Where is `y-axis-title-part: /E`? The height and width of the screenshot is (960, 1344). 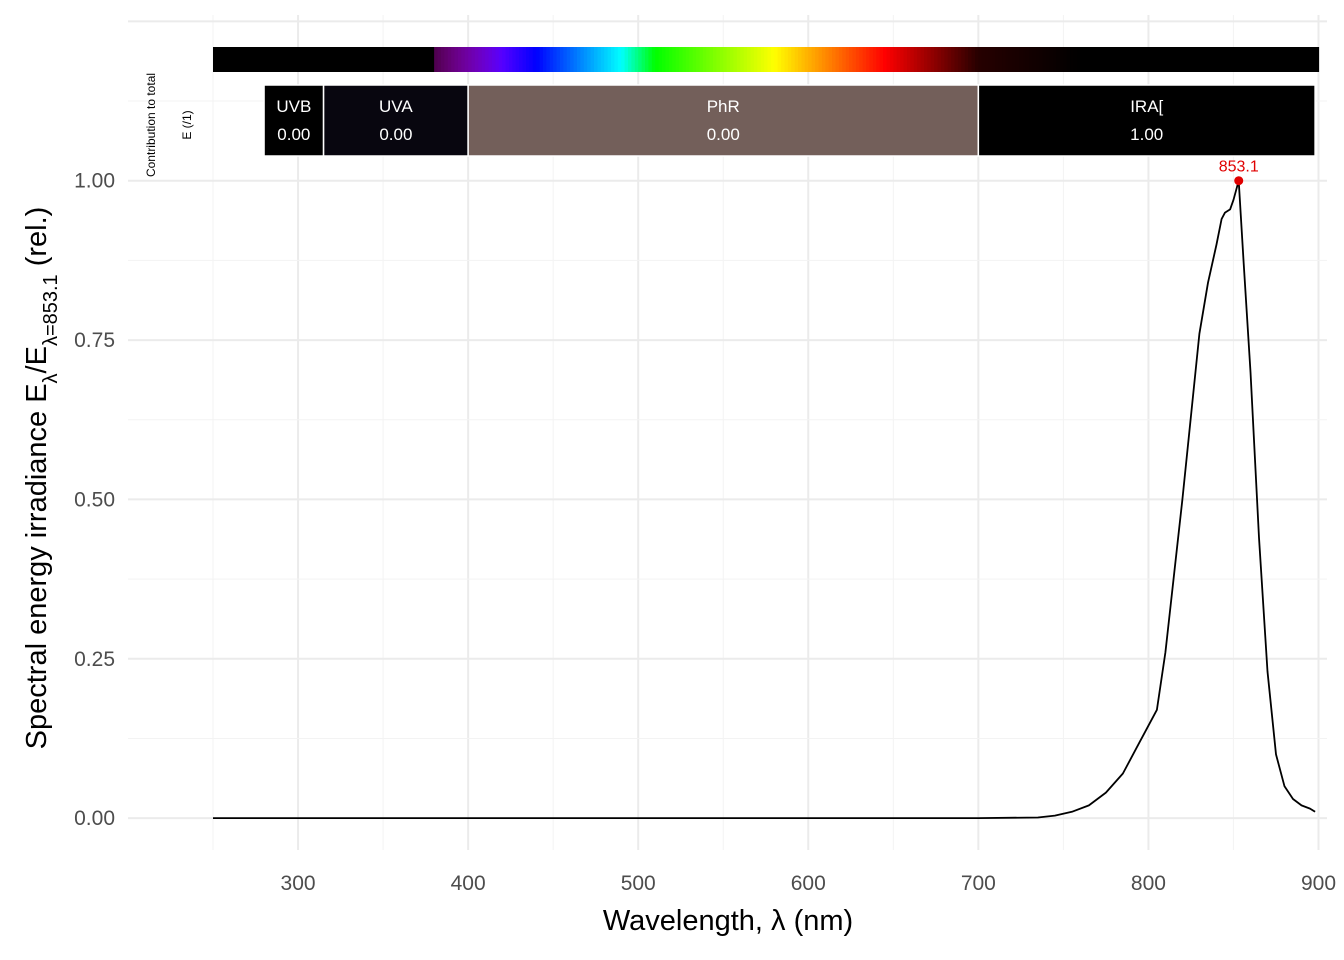 y-axis-title-part: /E is located at coordinates (37, 359).